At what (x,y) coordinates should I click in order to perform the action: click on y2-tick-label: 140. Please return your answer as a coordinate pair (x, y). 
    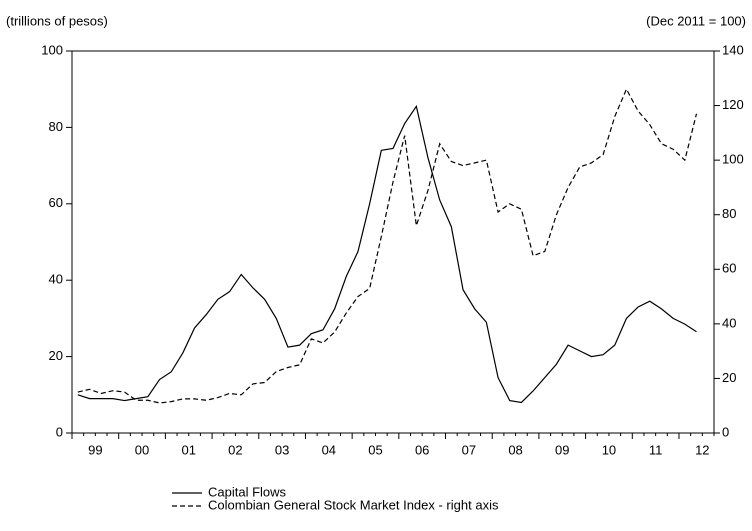
    Looking at the image, I should click on (733, 49).